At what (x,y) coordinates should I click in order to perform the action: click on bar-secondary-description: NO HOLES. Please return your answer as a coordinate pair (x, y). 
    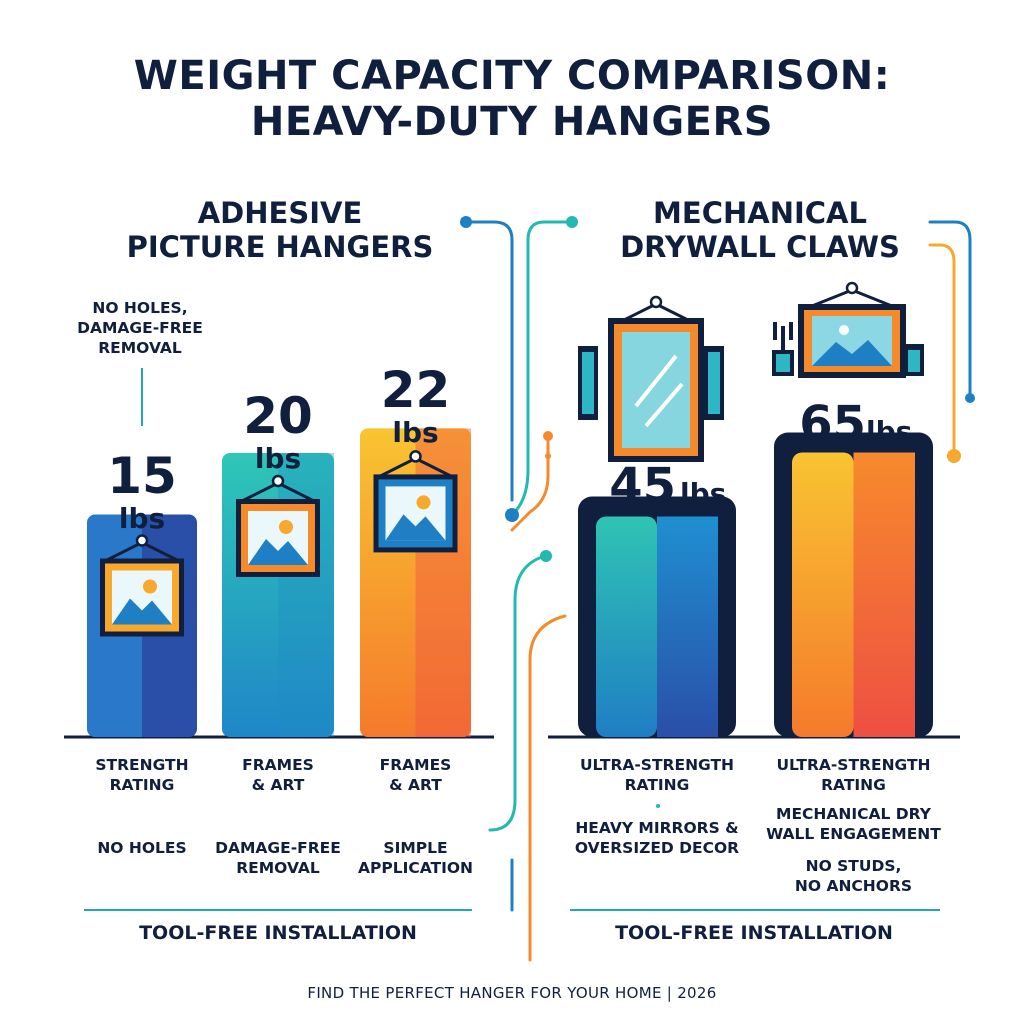
    Looking at the image, I should click on (142, 848).